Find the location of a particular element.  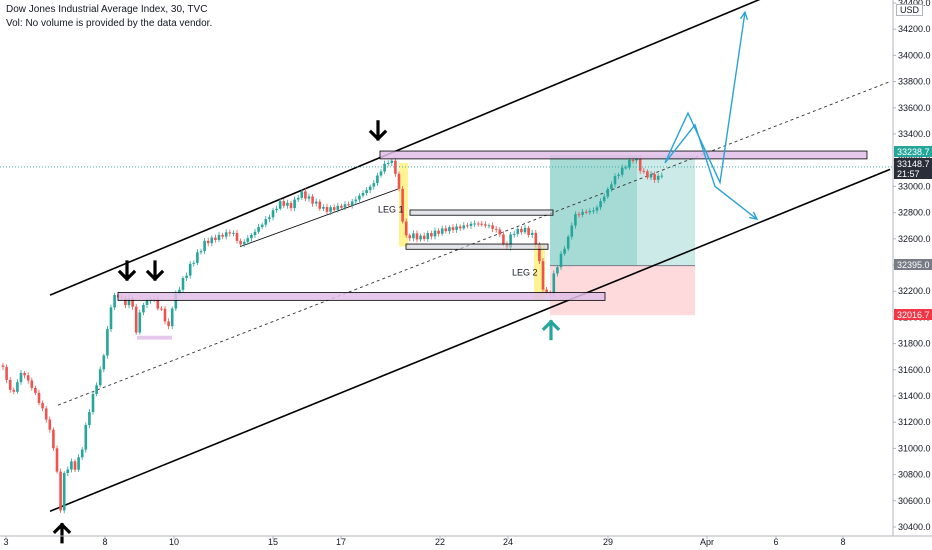

price-axis-bg is located at coordinates (912, 275).